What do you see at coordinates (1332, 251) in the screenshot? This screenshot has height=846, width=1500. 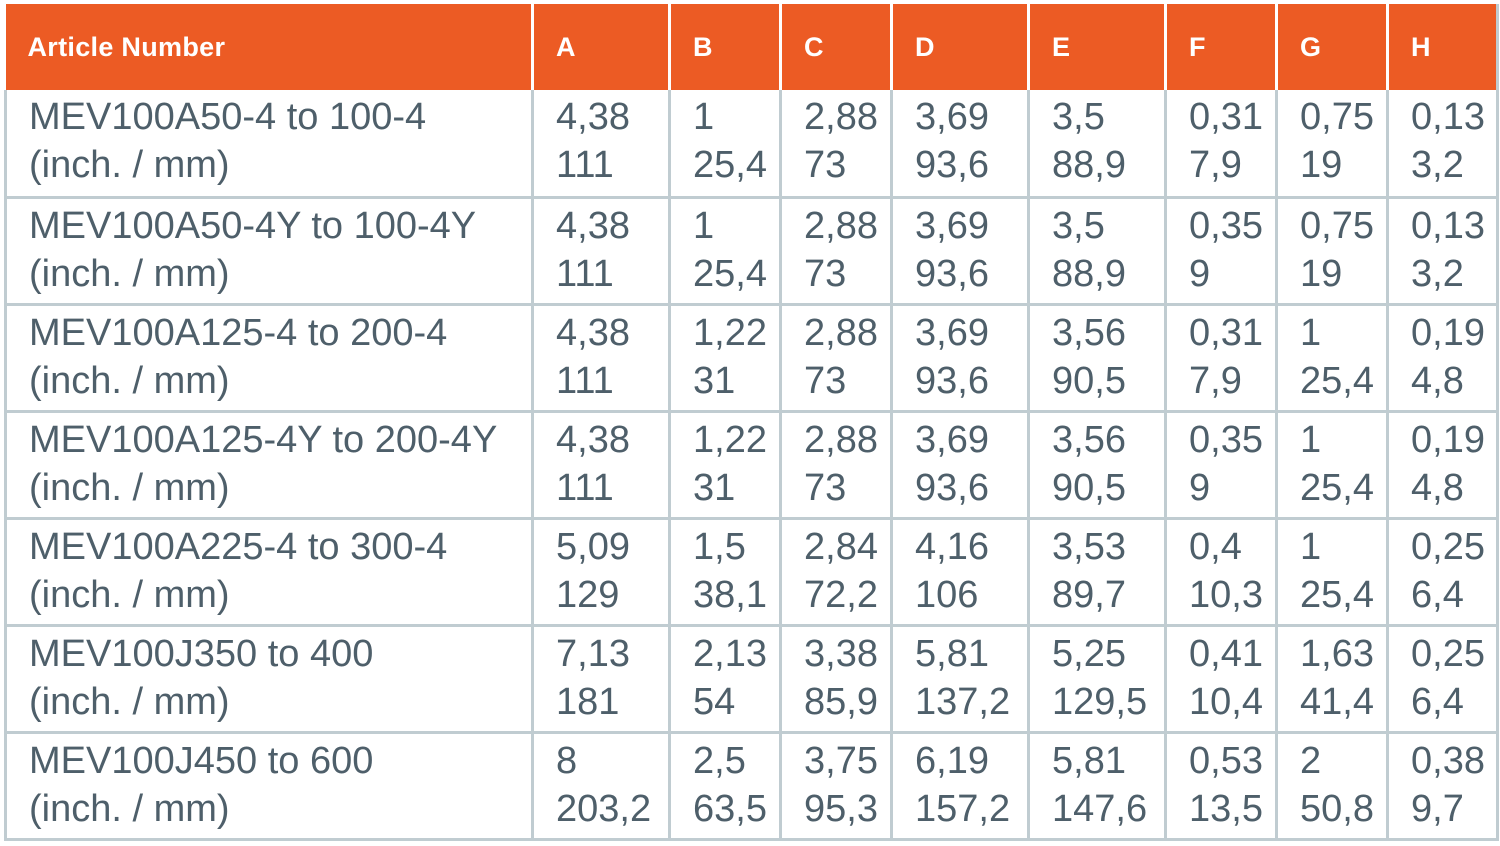 I see `dimension-cell-g: 0,75 19` at bounding box center [1332, 251].